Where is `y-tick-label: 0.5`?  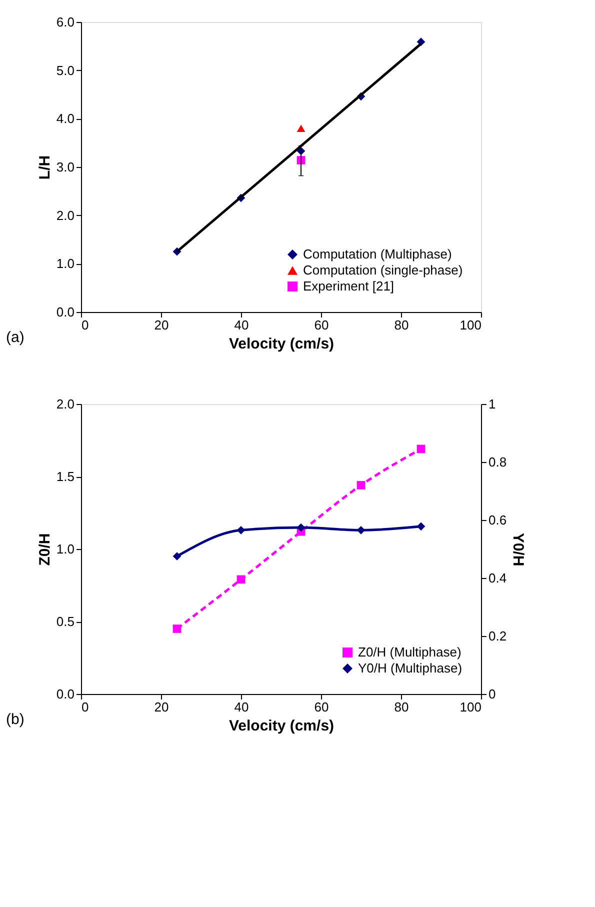
y-tick-label: 0.5 is located at coordinates (65, 621).